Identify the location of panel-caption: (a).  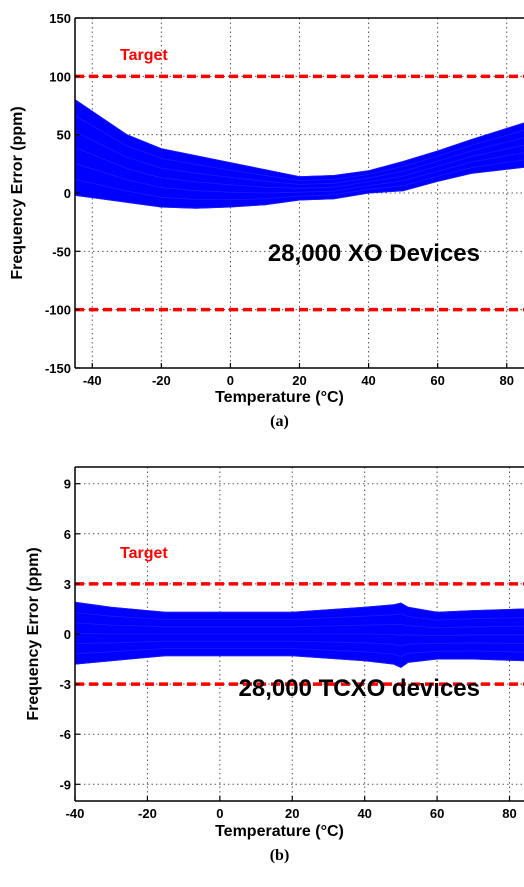
(279, 421).